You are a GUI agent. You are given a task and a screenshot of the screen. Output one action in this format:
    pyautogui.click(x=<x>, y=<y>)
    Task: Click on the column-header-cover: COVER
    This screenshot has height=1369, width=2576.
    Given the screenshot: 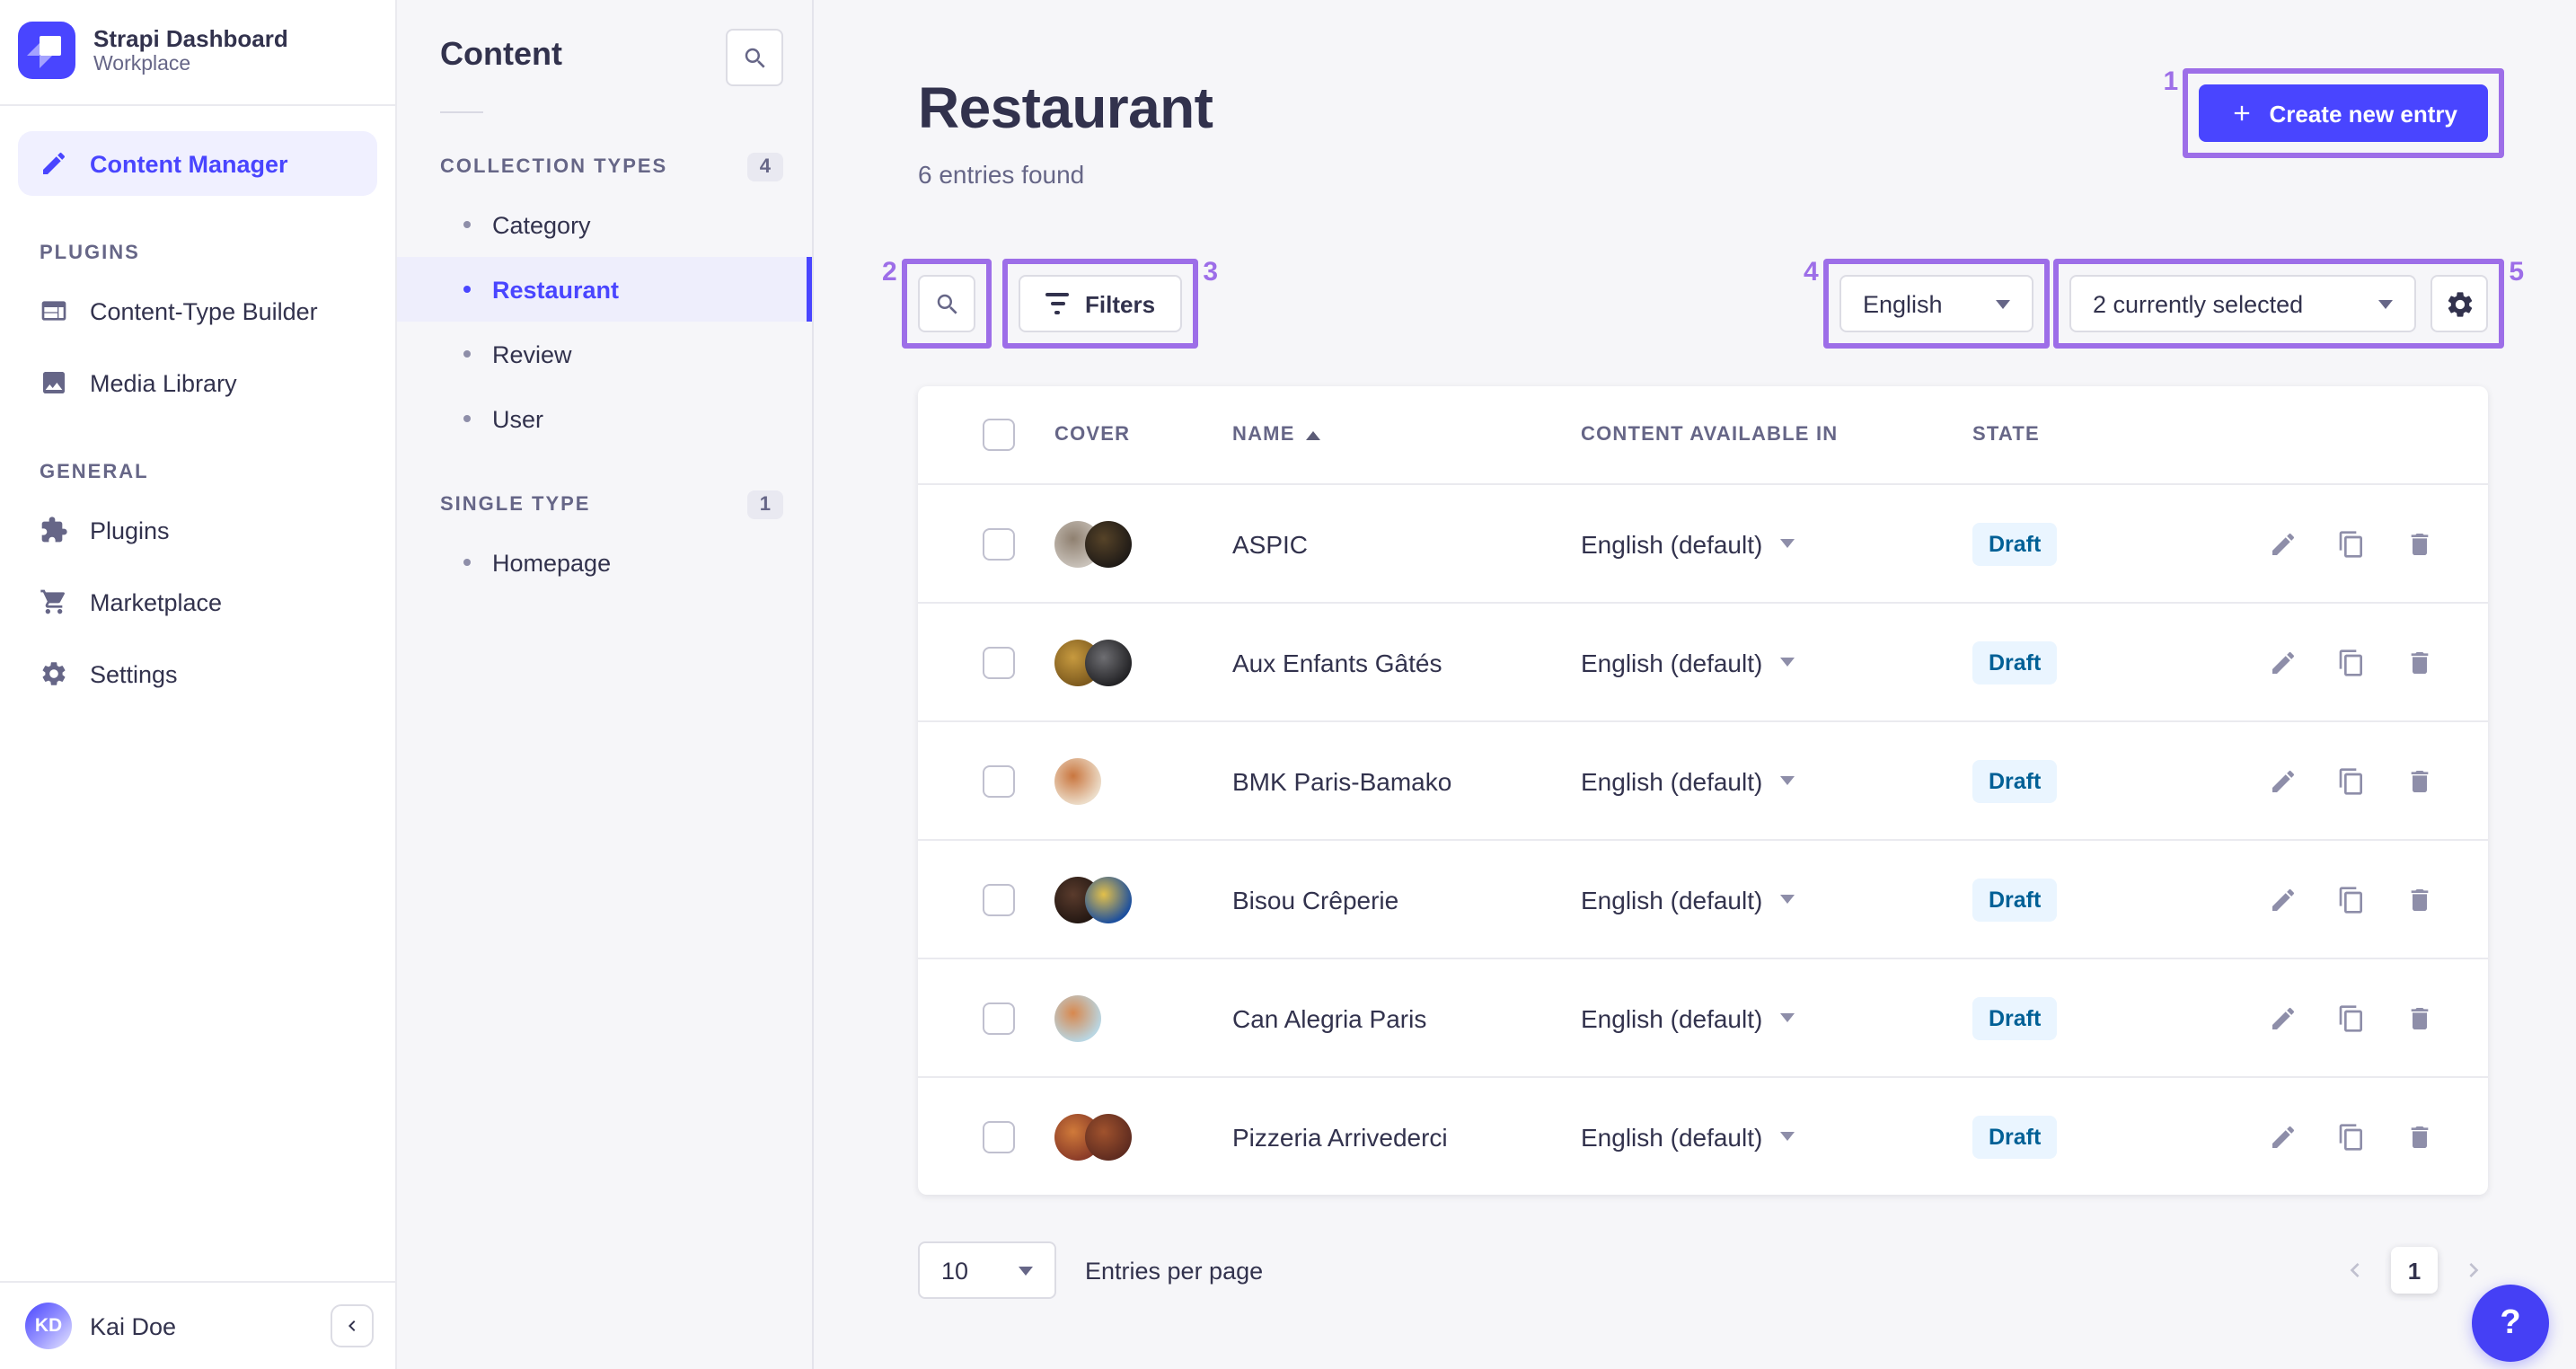 What is the action you would take?
    pyautogui.click(x=1092, y=435)
    